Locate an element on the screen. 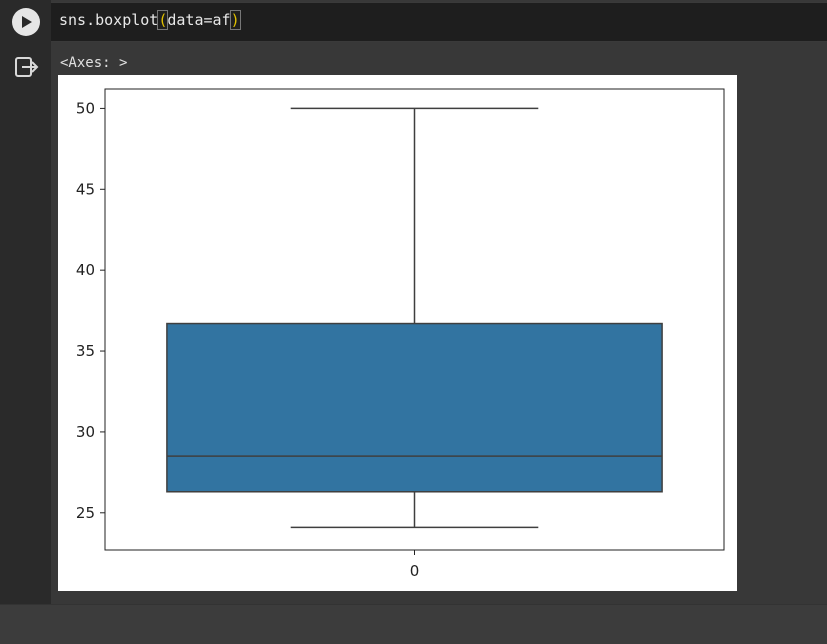  y-tick-label: 25 is located at coordinates (85, 513).